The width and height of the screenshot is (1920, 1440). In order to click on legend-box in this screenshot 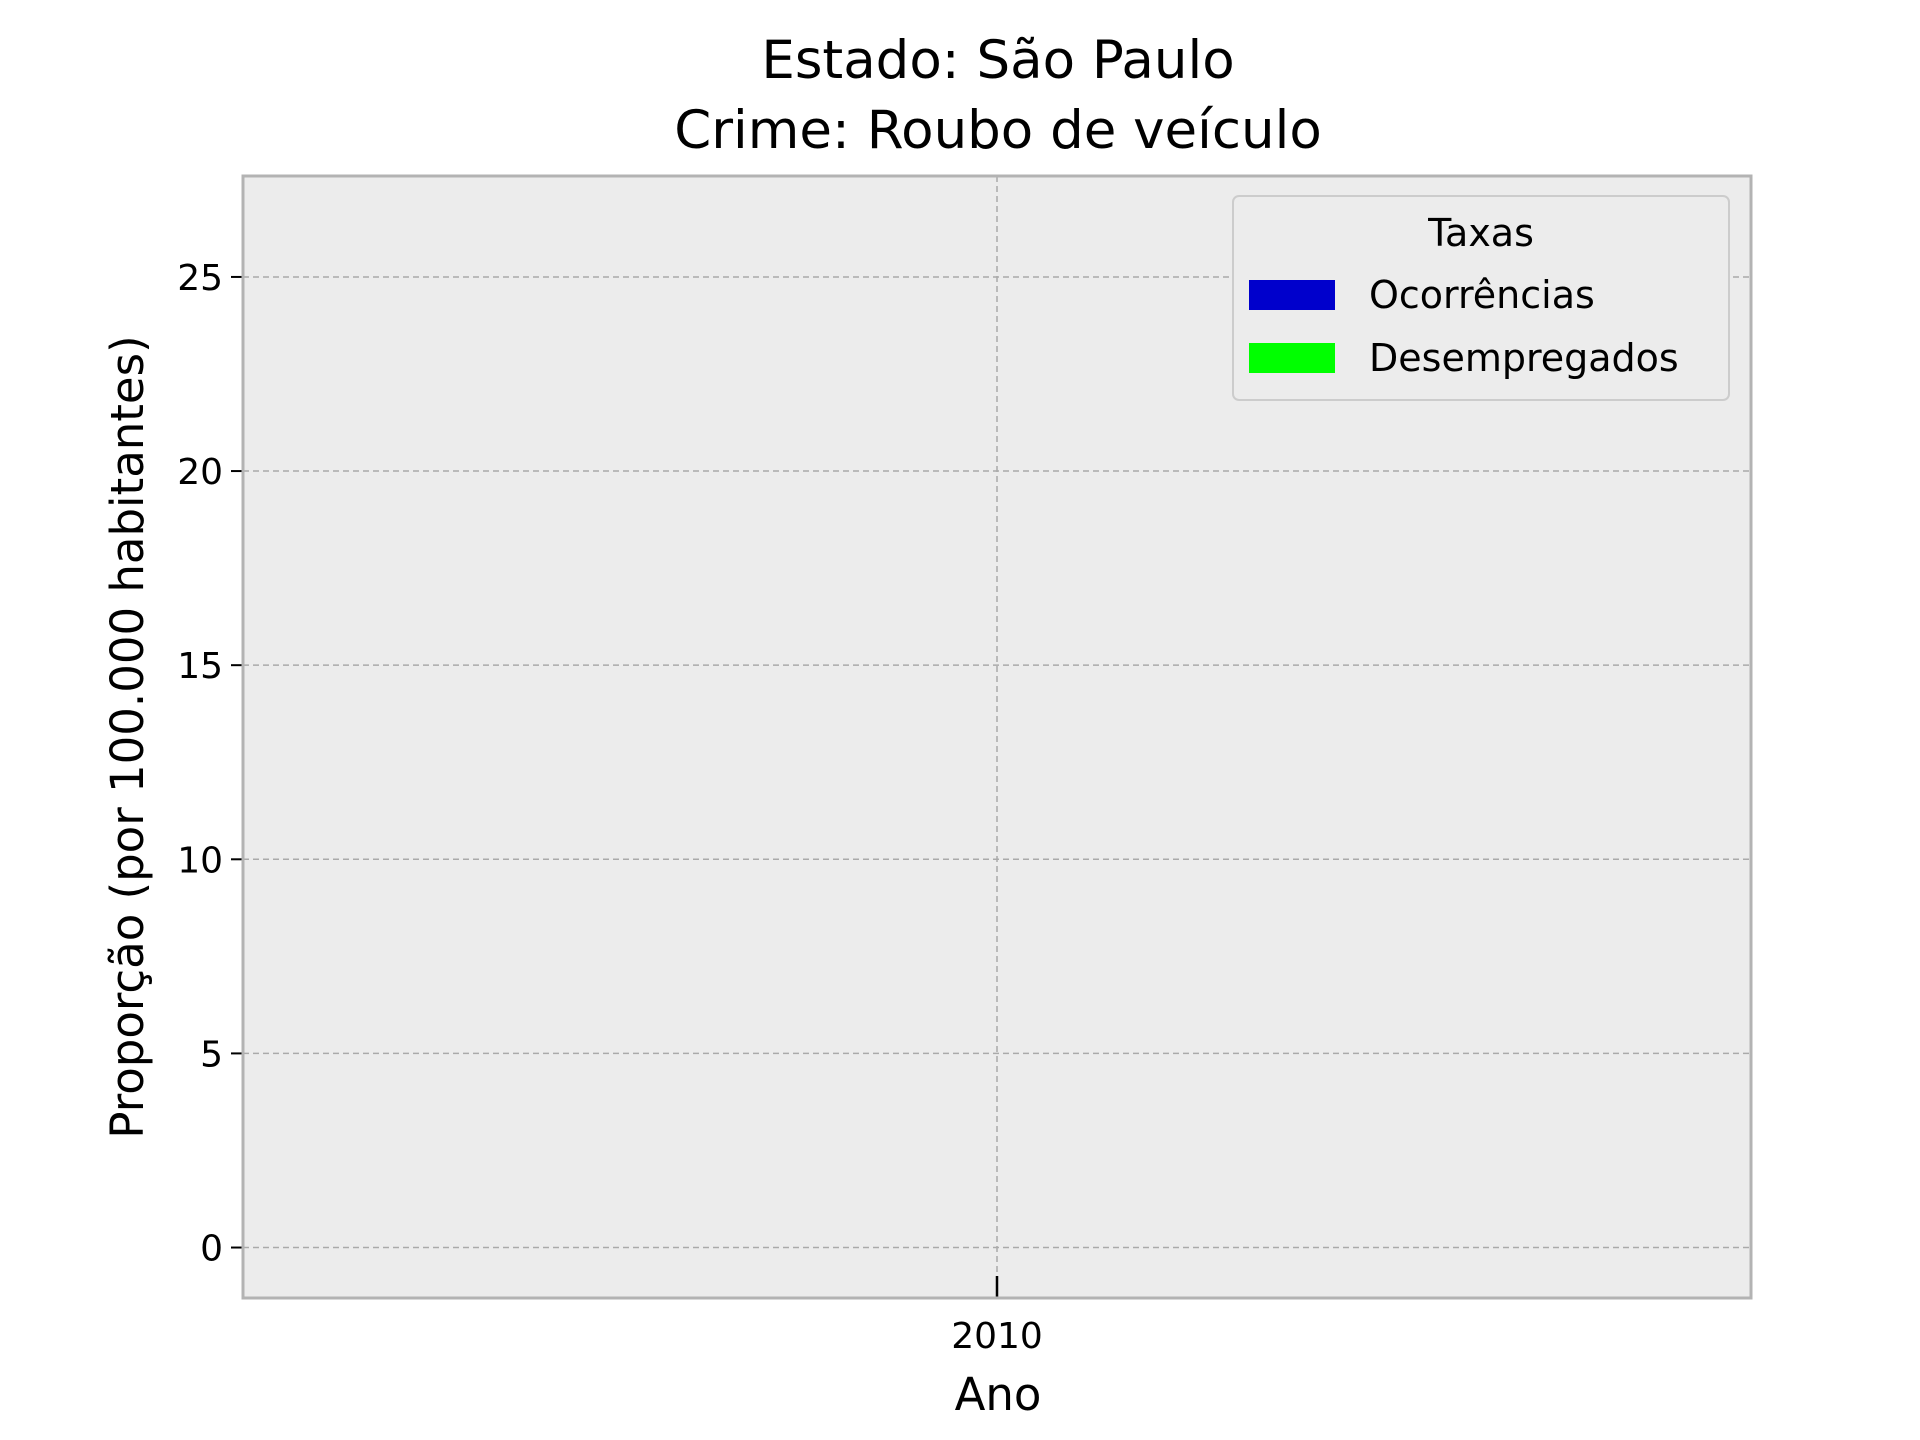, I will do `click(1481, 298)`.